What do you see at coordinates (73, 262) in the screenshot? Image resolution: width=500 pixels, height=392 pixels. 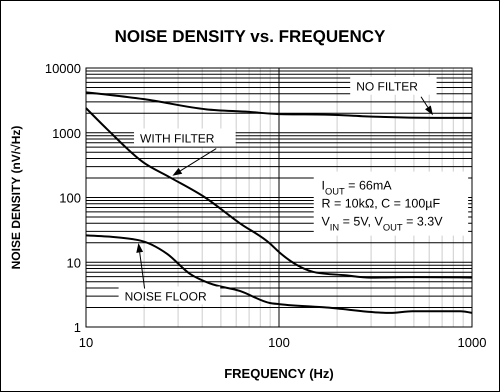 I see `y-tick-label: 10` at bounding box center [73, 262].